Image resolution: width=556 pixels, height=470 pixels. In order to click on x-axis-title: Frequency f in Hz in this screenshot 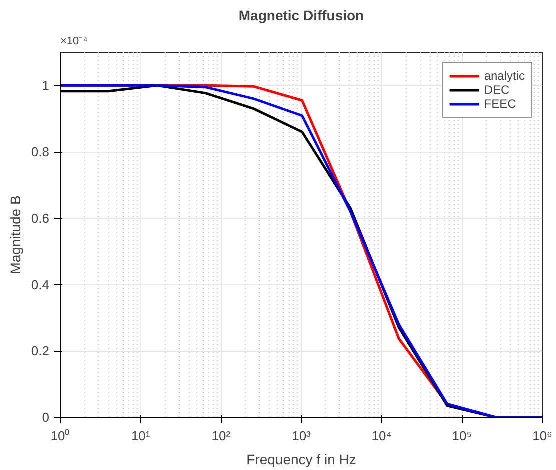, I will do `click(301, 460)`.